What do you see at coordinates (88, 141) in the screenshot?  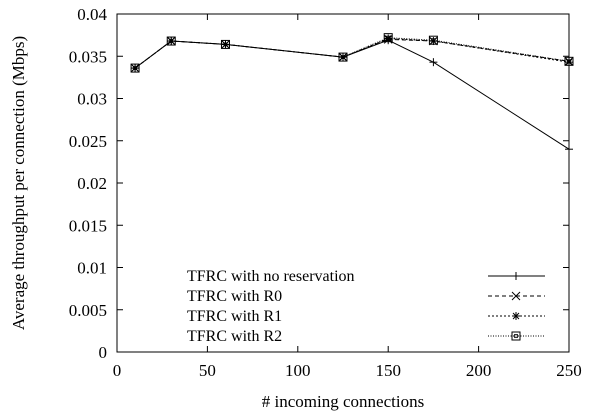 I see `y-tick-label: 0.025` at bounding box center [88, 141].